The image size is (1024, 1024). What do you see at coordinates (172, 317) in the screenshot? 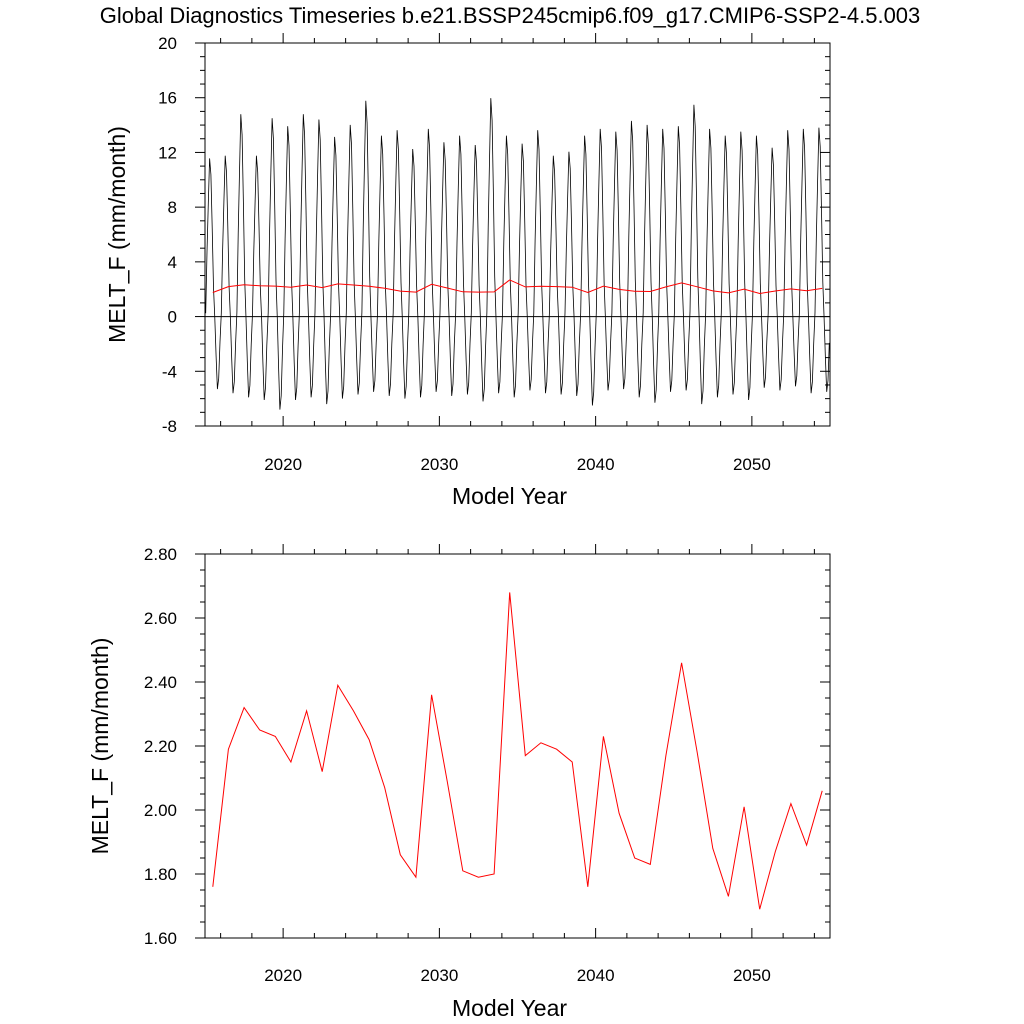
I see `y-tick-label: 0` at bounding box center [172, 317].